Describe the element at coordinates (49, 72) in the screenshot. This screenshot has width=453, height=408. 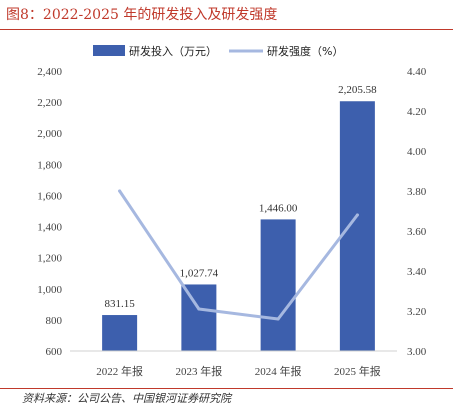
I see `y-left-tick-label: 2,400` at that location.